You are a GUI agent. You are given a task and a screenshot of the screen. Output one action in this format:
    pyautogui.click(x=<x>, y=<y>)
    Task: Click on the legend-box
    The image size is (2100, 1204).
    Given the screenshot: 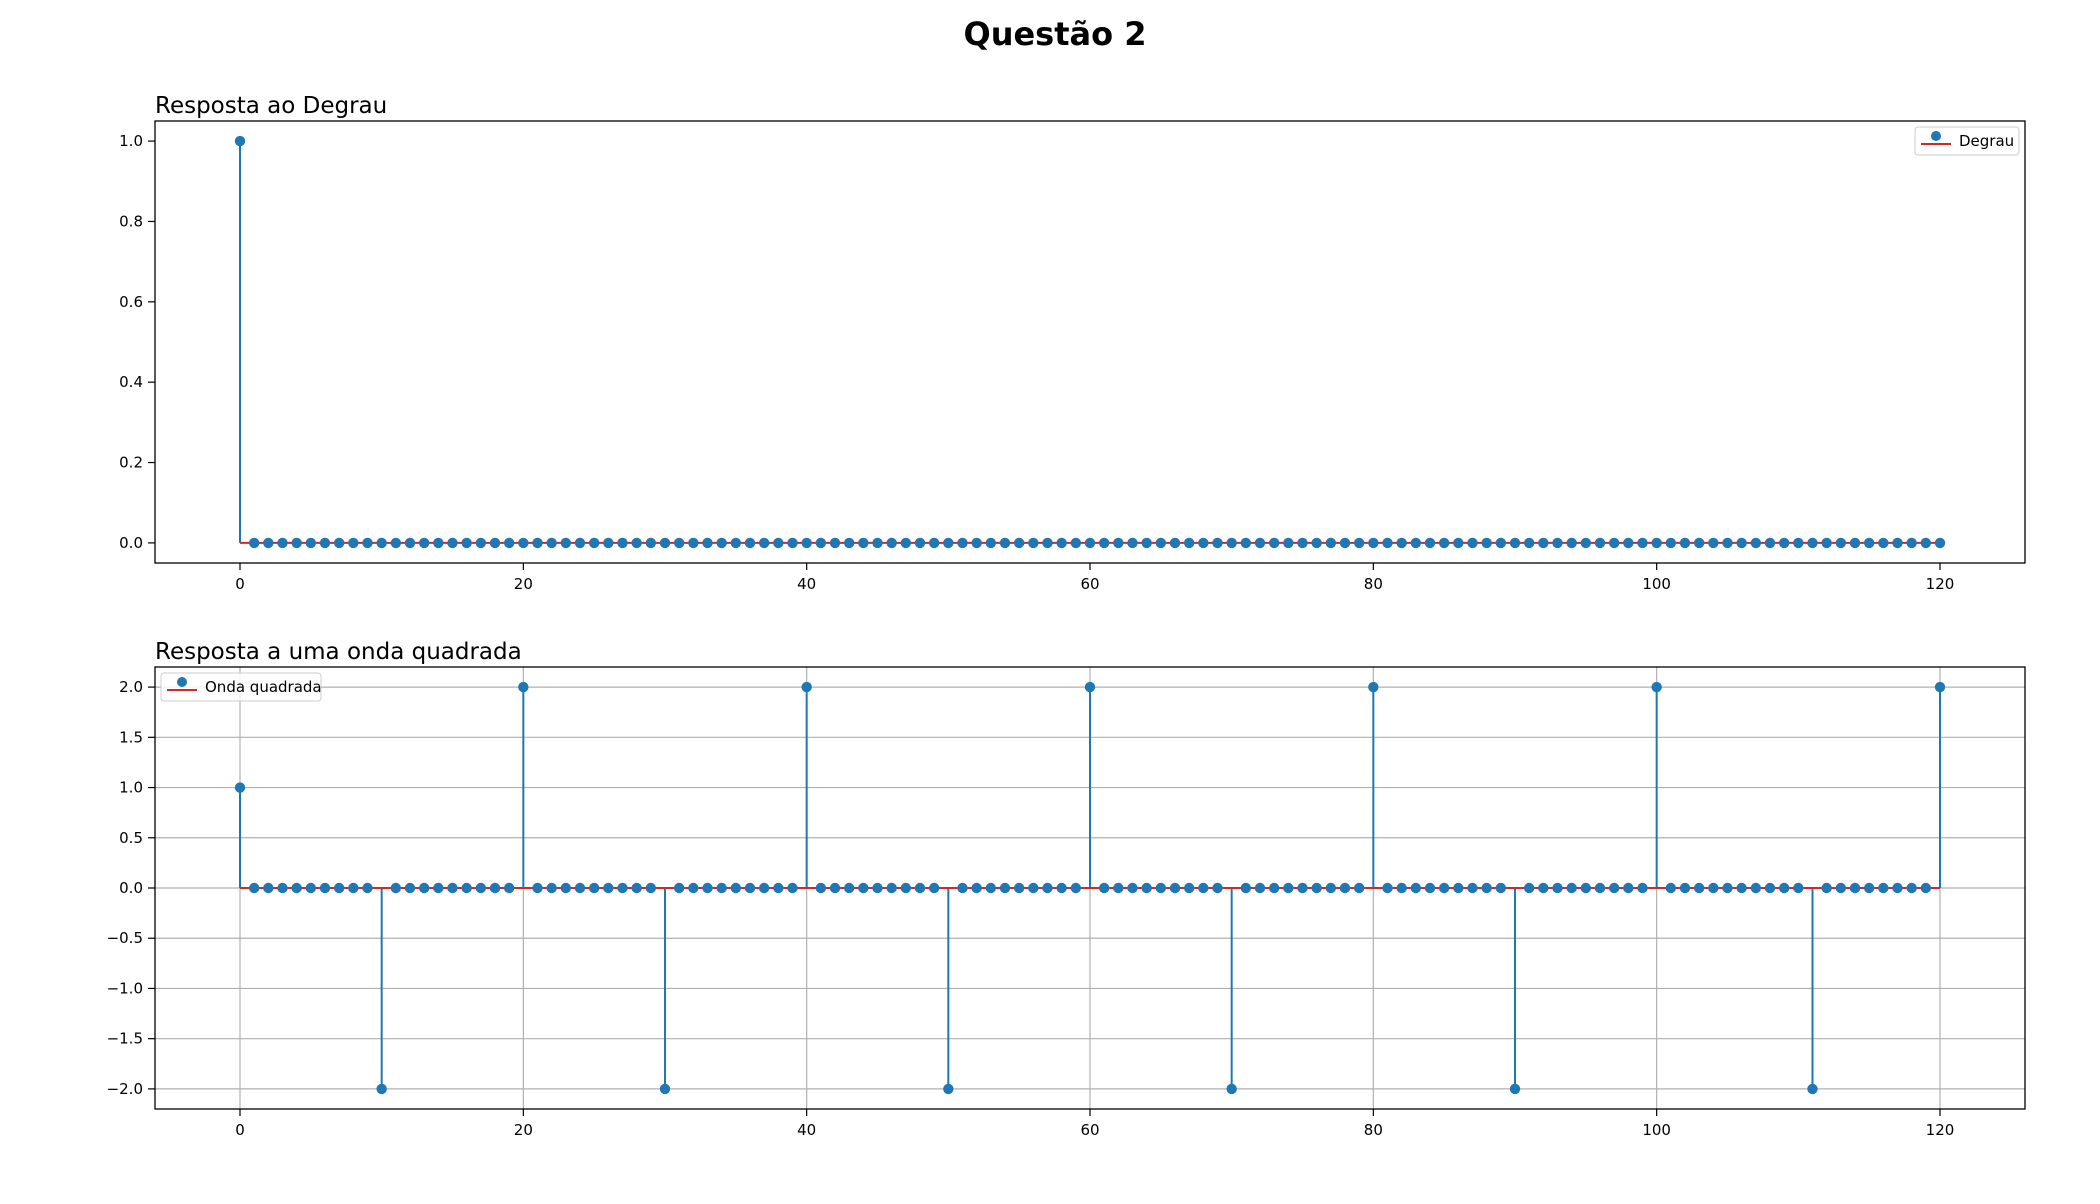 What is the action you would take?
    pyautogui.click(x=1967, y=141)
    